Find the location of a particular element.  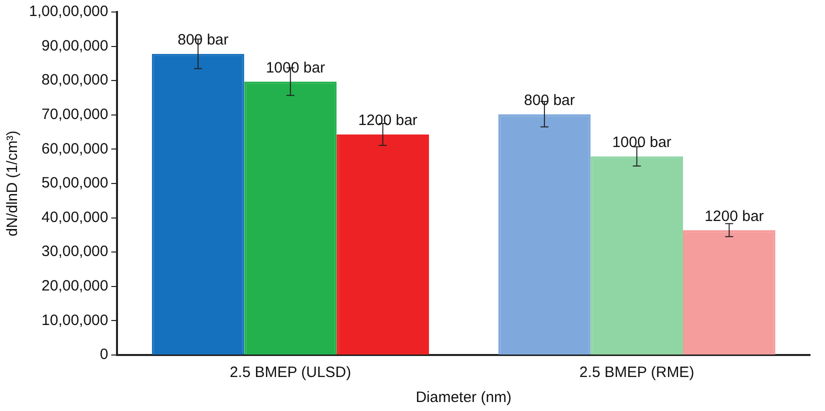

y-tick-label: 20,00,000 is located at coordinates (75, 286).